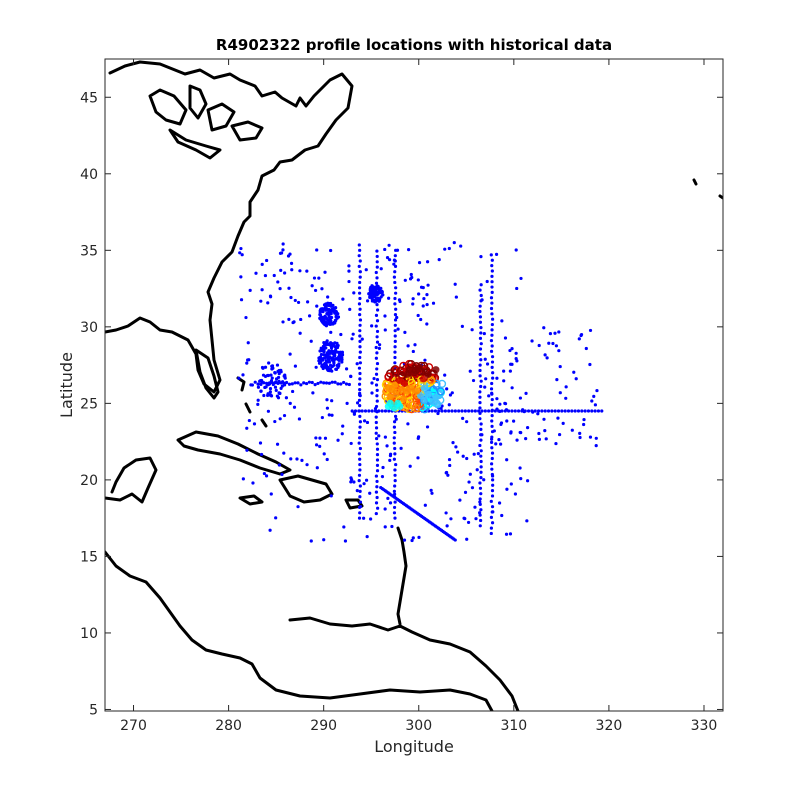 This screenshot has width=800, height=800. I want to click on y-tick-label: 25, so click(89, 404).